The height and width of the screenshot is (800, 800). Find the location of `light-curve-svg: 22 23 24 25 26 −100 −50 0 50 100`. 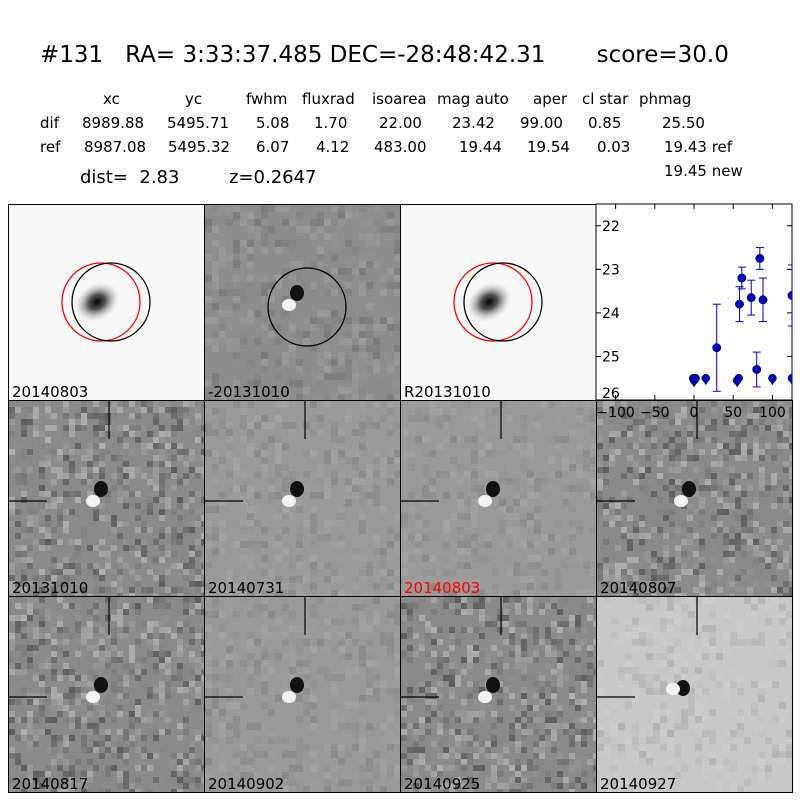

light-curve-svg: 22 23 24 25 26 −100 −50 0 50 100 is located at coordinates (694, 312).